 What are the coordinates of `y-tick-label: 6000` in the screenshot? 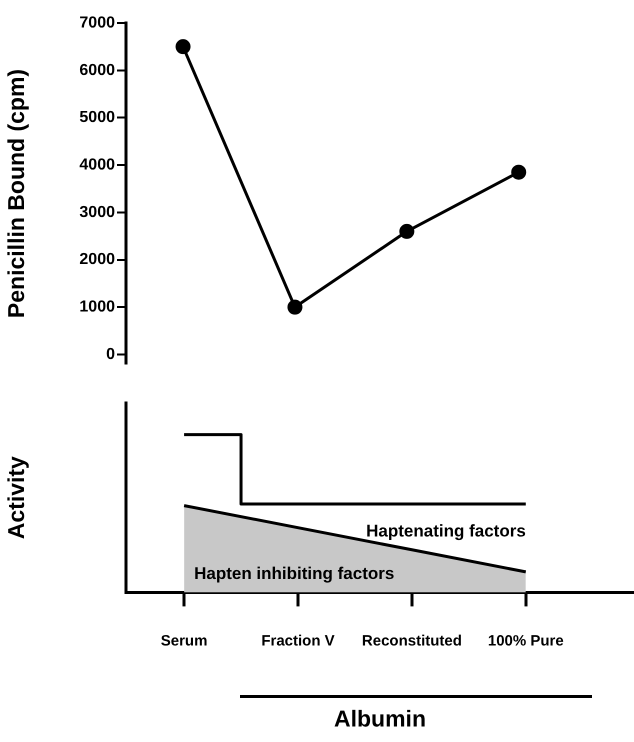 It's located at (97, 70).